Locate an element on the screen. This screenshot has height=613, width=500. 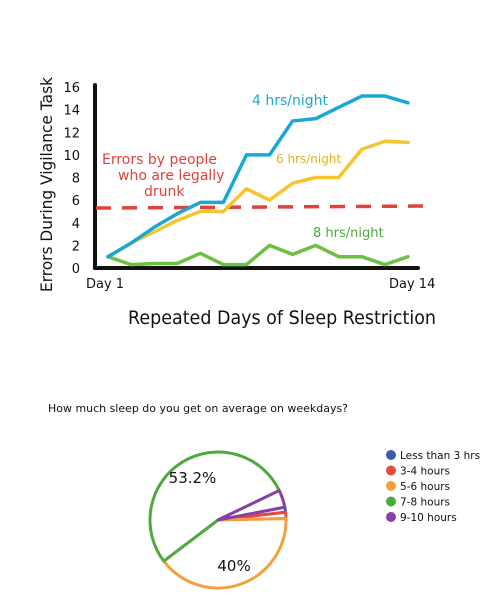
legend-label: Less than 3 hrs is located at coordinates (440, 456).